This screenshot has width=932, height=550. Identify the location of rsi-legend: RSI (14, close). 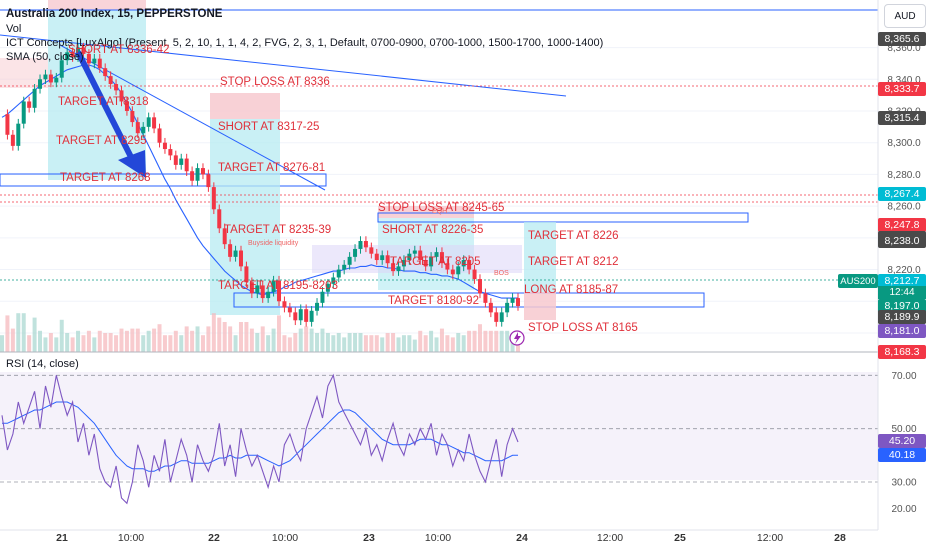
(42, 364).